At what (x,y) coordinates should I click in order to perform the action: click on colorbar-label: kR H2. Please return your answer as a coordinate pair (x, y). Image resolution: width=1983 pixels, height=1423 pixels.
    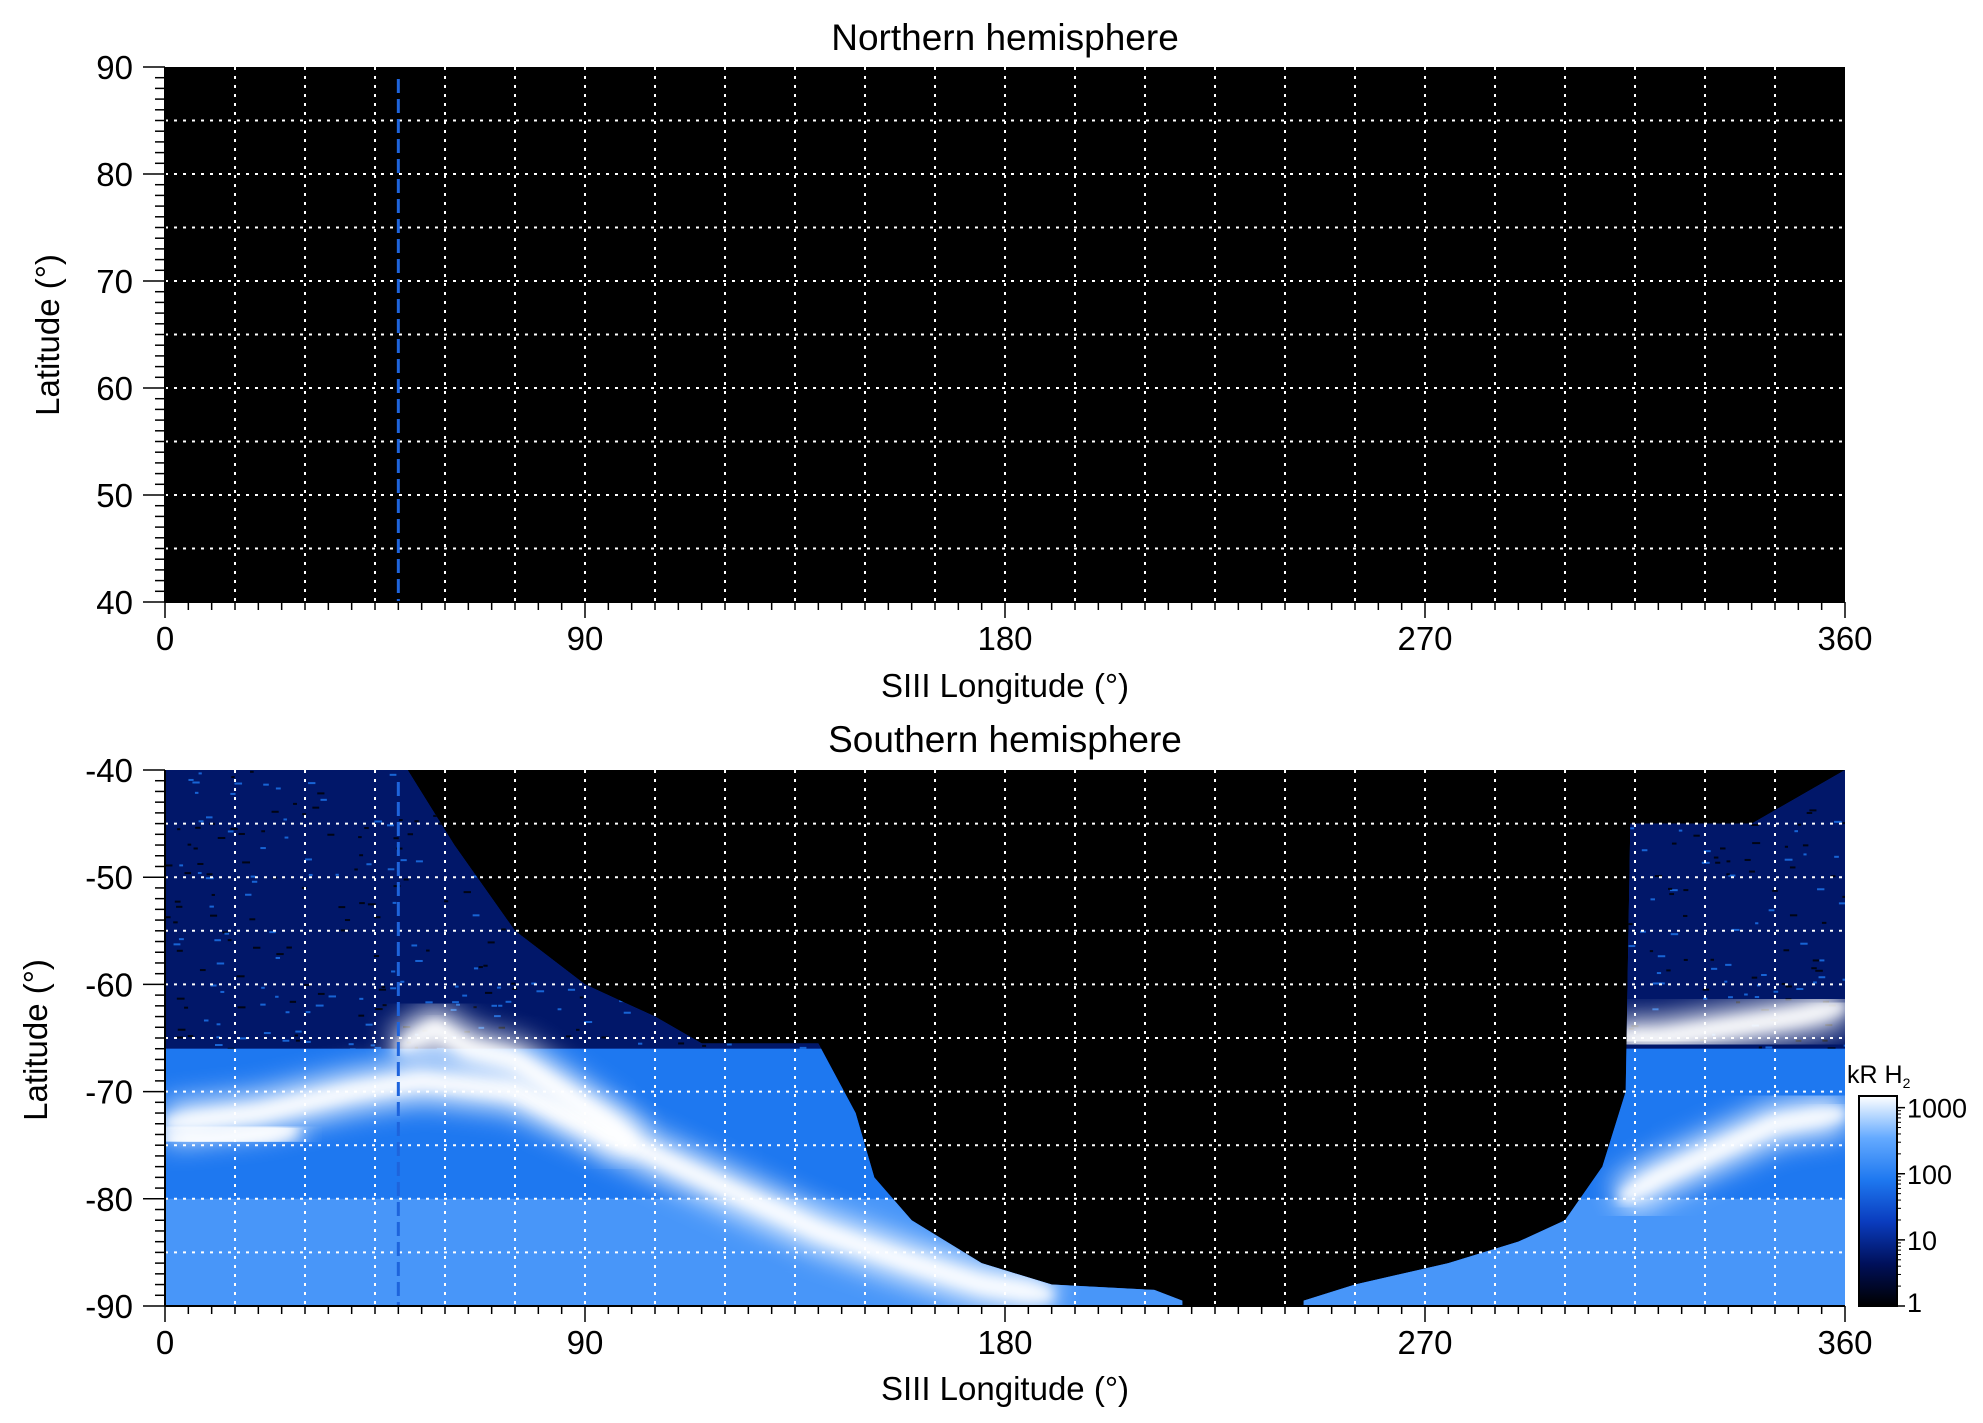
    Looking at the image, I should click on (1879, 1076).